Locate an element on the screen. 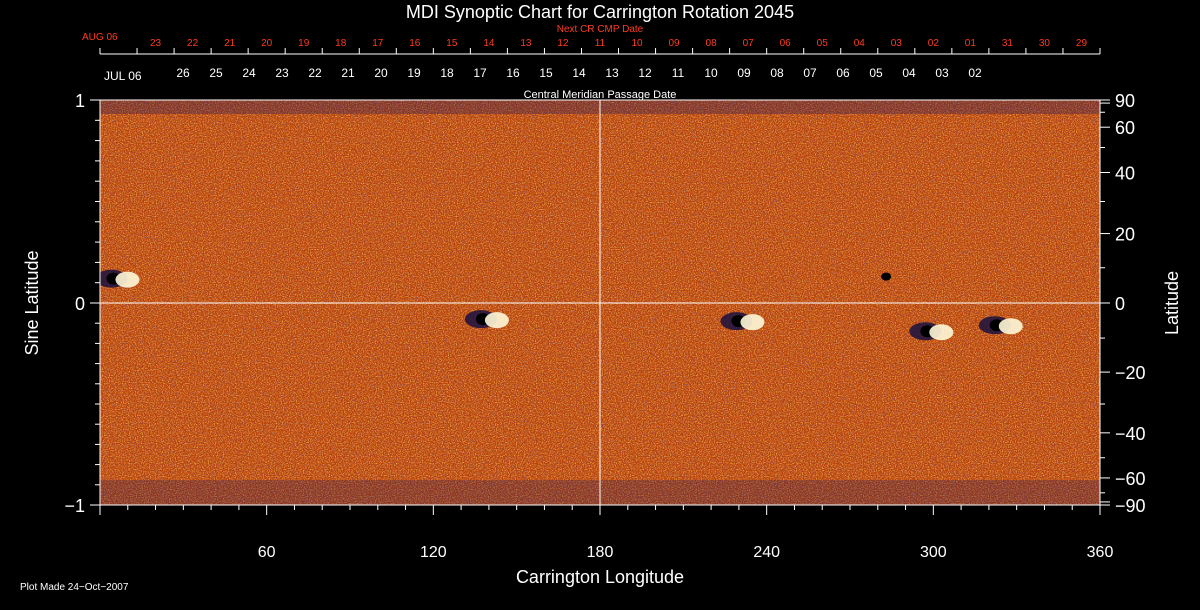 This screenshot has height=610, width=1200. cmp-date-label: 09 is located at coordinates (744, 73).